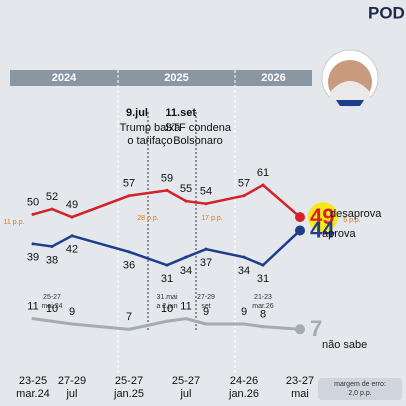 The image size is (406, 406). Describe the element at coordinates (273, 78) in the screenshot. I see `period-label: 2026` at that location.